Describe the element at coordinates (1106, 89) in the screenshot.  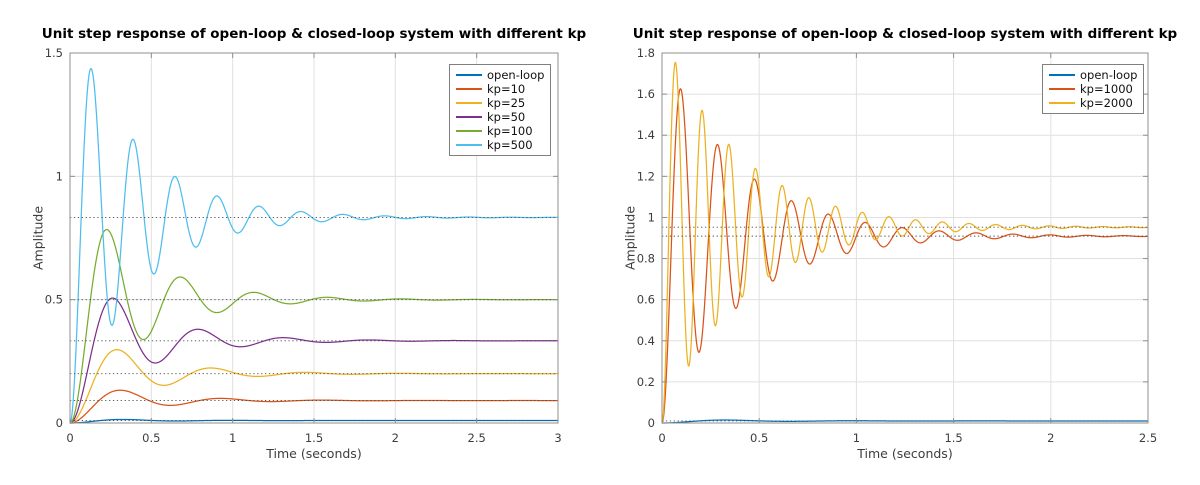
I see `legend-label: kp=1000` at that location.